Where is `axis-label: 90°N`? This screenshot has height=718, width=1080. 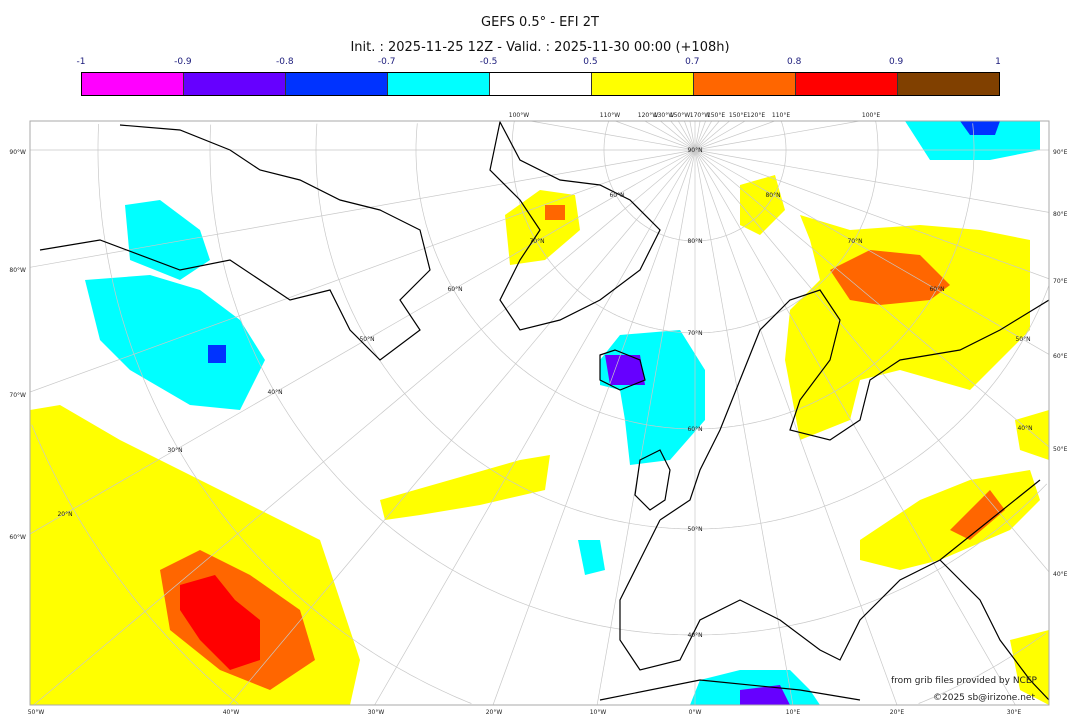 axis-label: 90°N is located at coordinates (694, 150).